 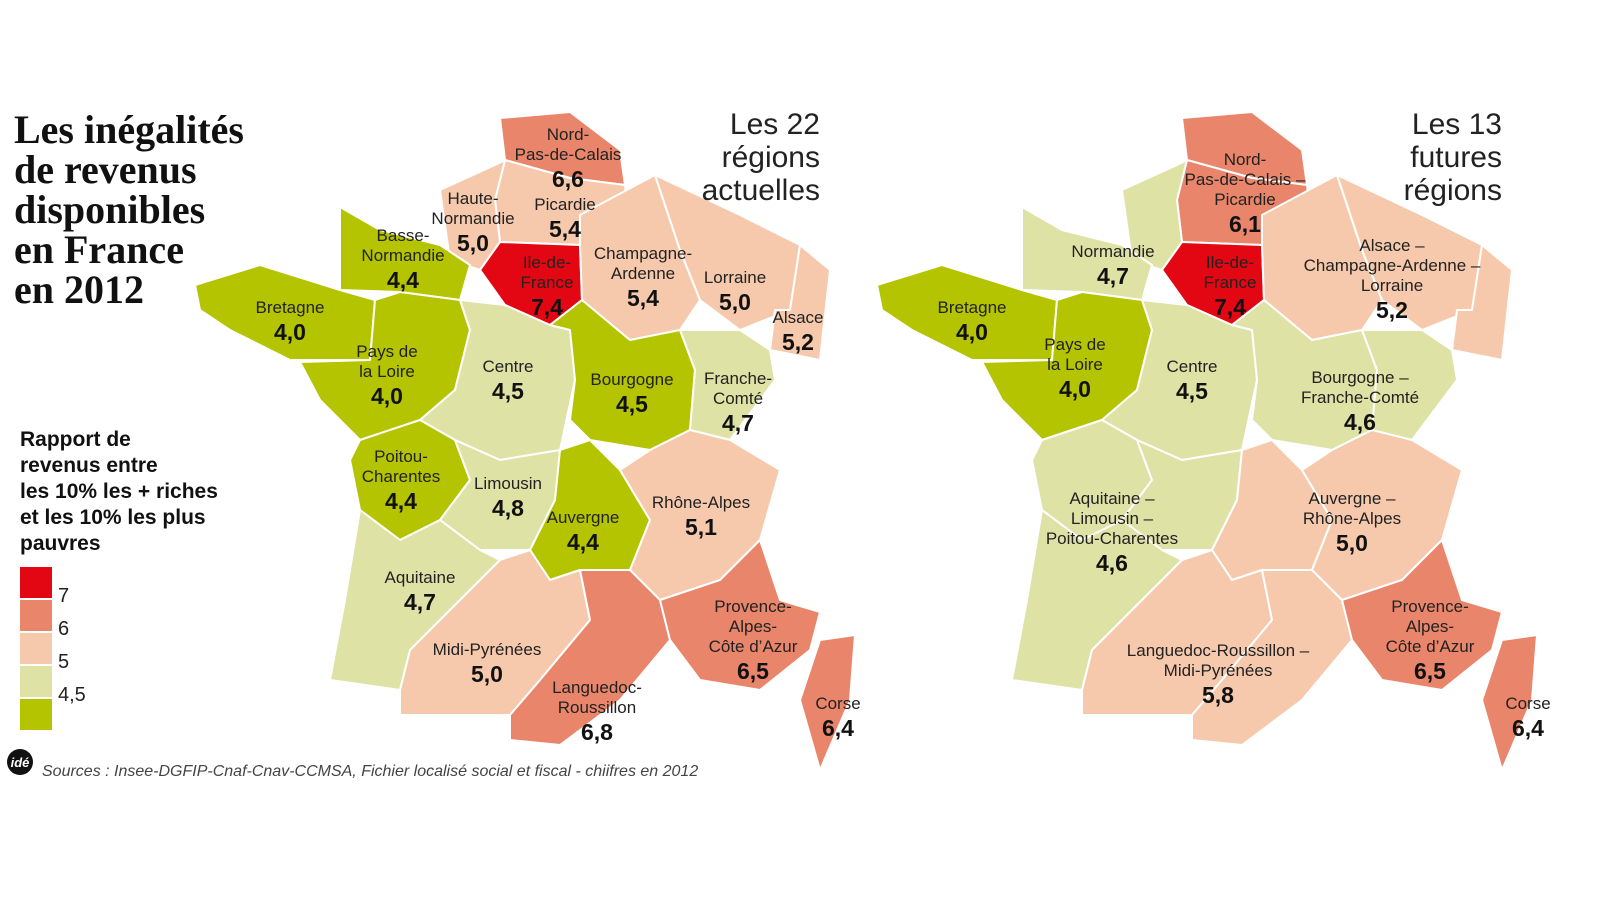 What do you see at coordinates (487, 649) in the screenshot?
I see `region-name: Midi-Pyrénées` at bounding box center [487, 649].